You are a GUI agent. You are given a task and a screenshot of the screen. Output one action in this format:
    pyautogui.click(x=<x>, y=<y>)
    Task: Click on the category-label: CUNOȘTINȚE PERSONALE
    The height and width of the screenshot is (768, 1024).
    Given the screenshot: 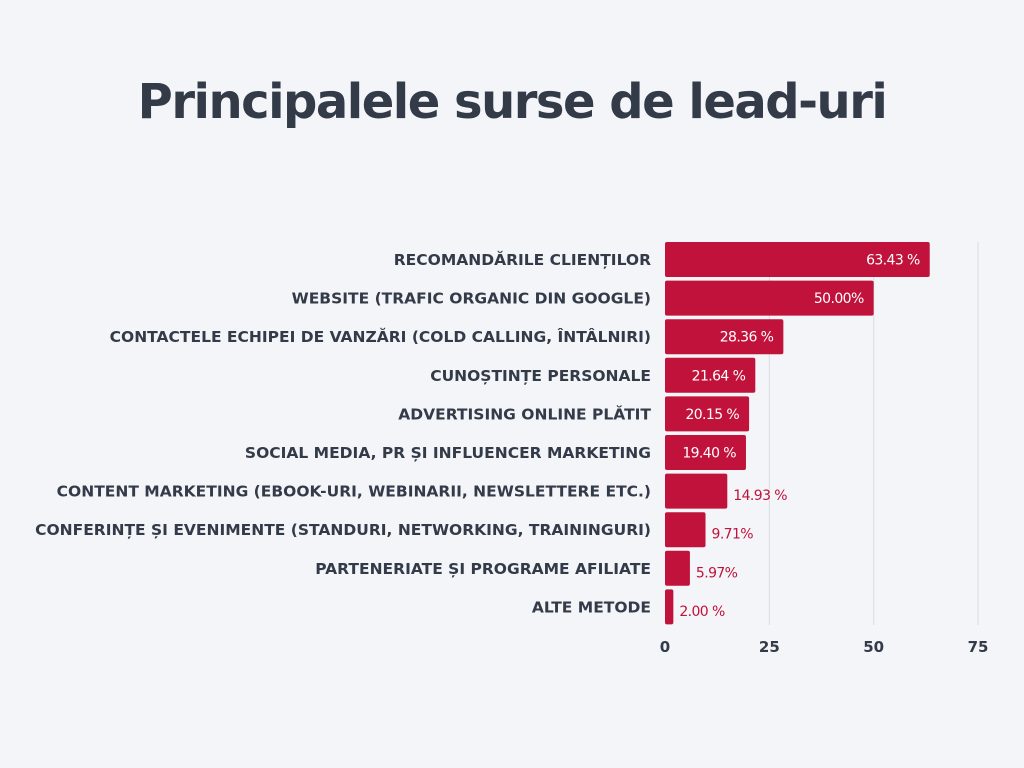 What is the action you would take?
    pyautogui.click(x=540, y=376)
    